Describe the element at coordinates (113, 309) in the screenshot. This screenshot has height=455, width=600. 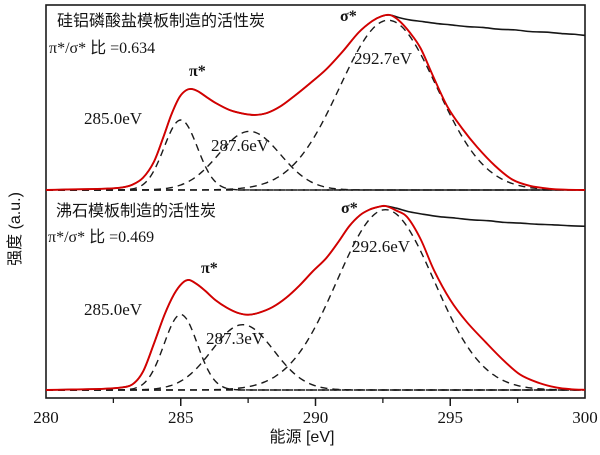
I see `panel2-peak-285-label: 285.0eV` at that location.